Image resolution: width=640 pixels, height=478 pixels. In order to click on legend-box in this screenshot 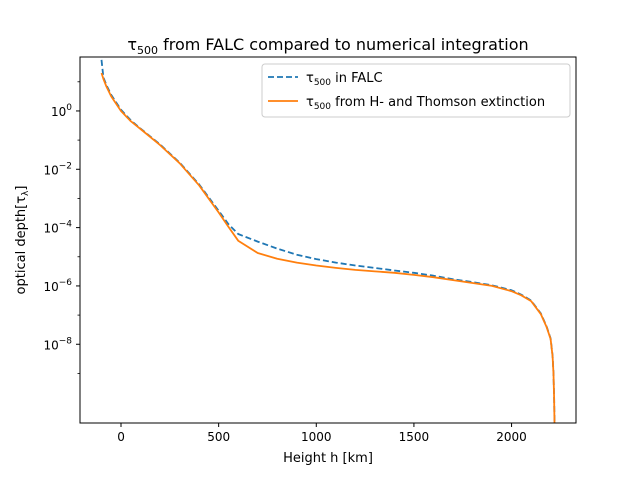, I will do `click(416, 90)`.